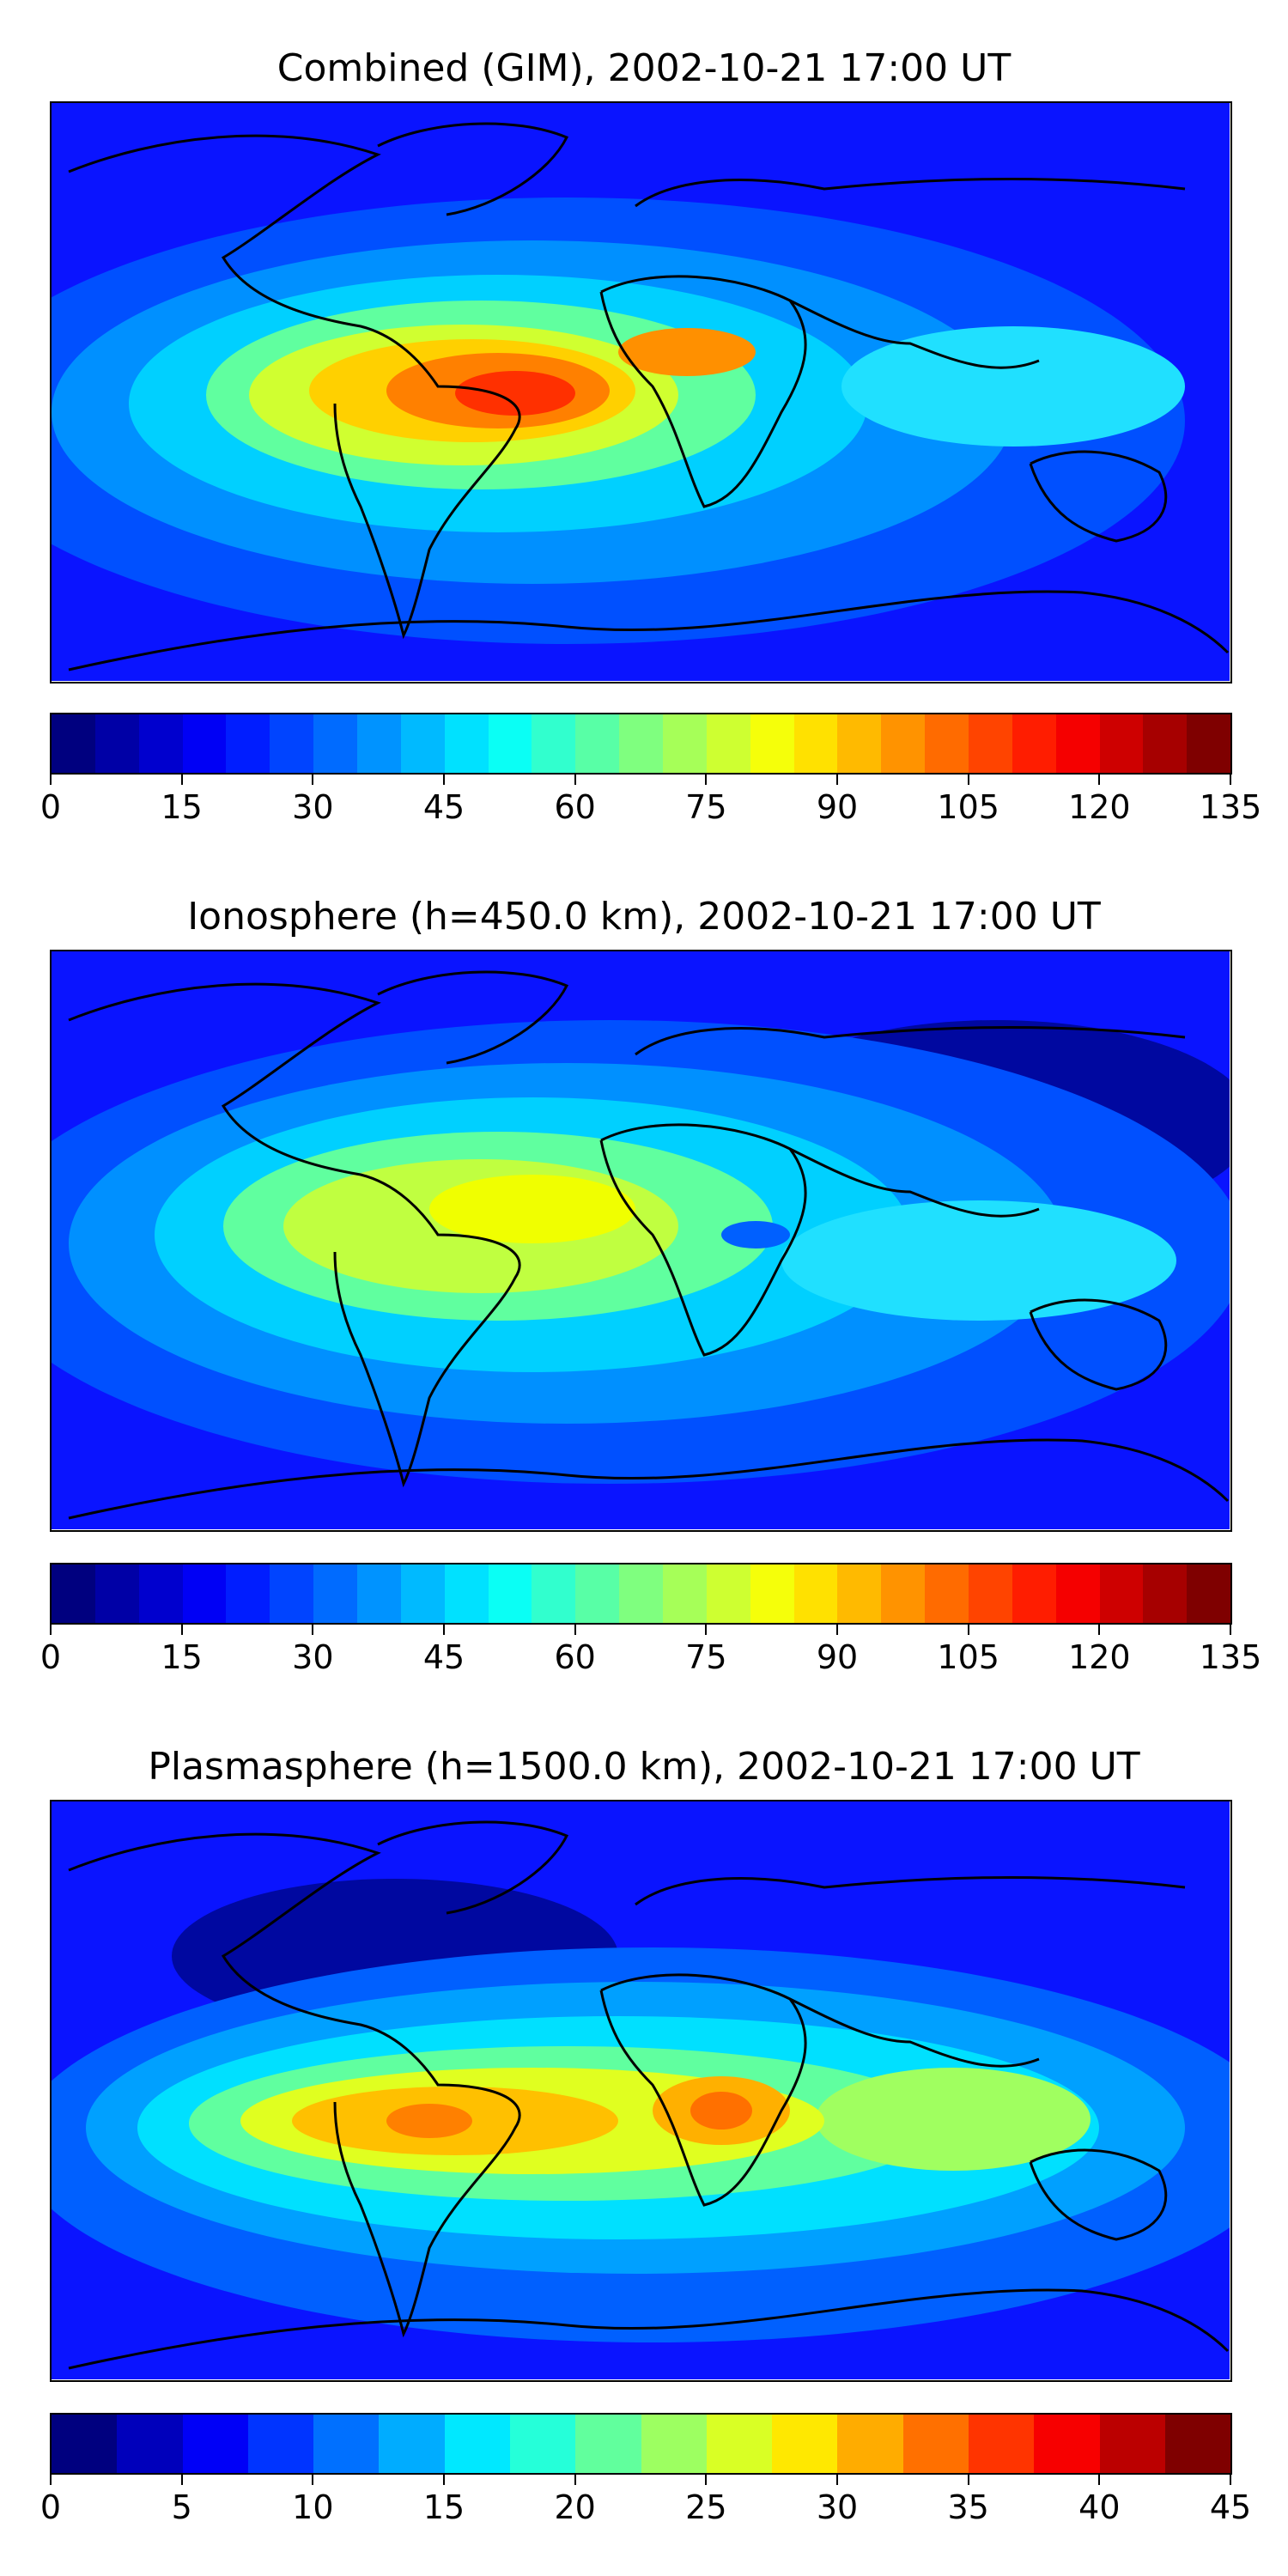  I want to click on colorbar-tick-label: 25, so click(706, 2507).